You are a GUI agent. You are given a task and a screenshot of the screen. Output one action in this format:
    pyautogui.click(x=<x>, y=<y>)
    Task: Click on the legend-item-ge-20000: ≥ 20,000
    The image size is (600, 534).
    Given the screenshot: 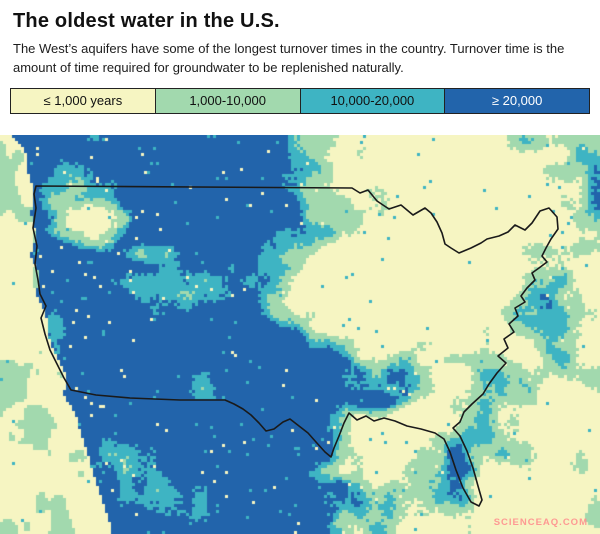 What is the action you would take?
    pyautogui.click(x=517, y=100)
    